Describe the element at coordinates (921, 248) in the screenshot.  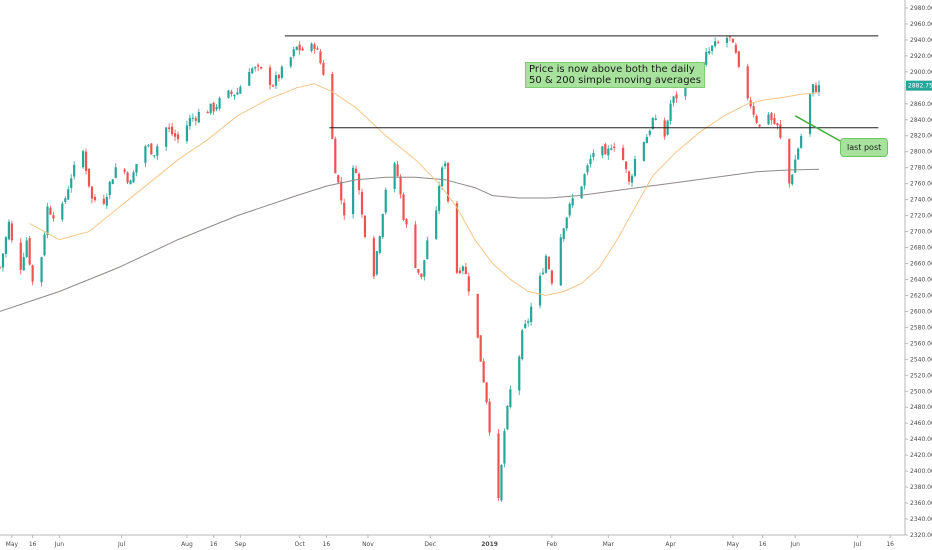
I see `price-tick-label: 2680.00` at that location.